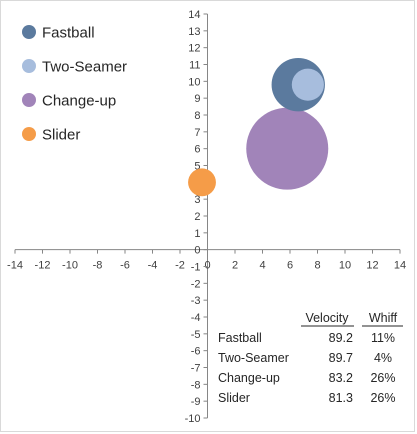 Image resolution: width=417 pixels, height=434 pixels. I want to click on x-tick-label: 12, so click(372, 266).